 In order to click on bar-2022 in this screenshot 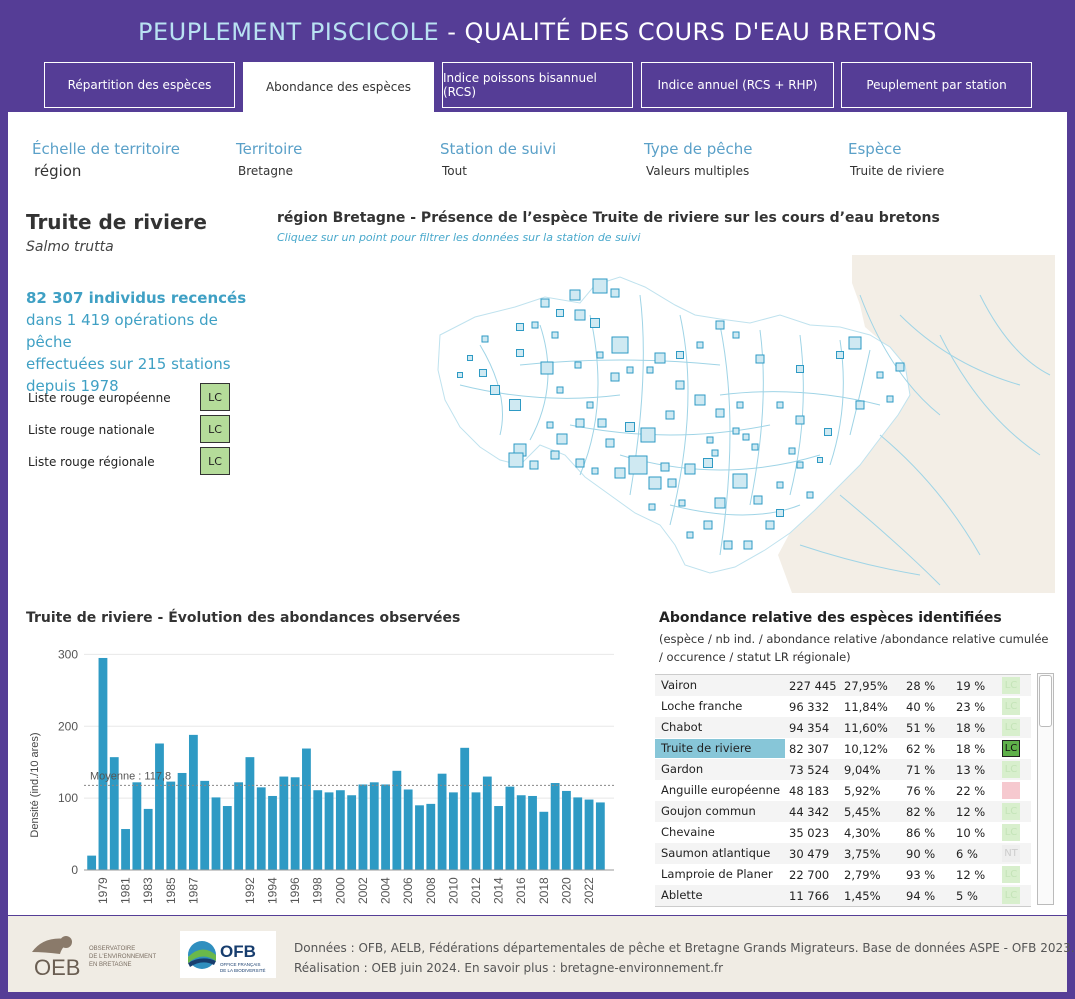, I will do `click(589, 834)`.